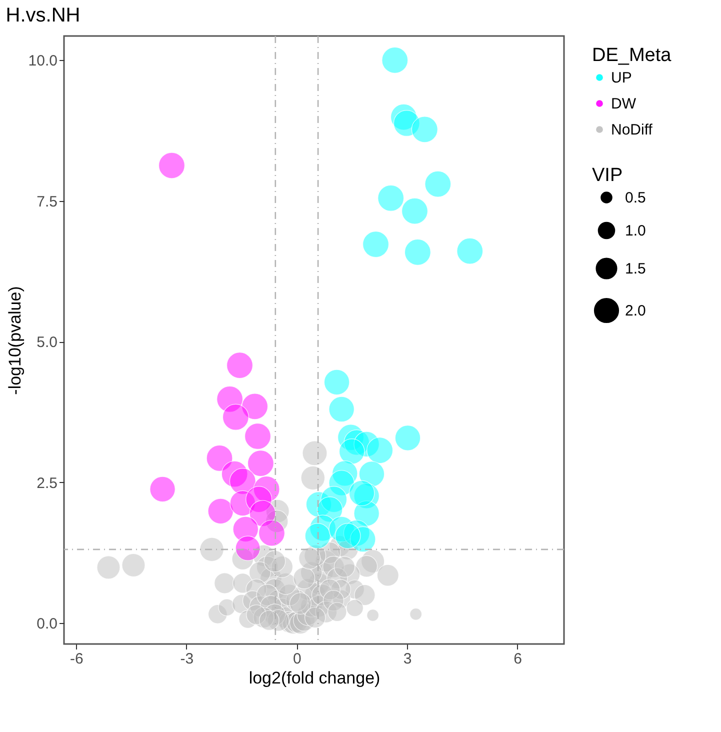  What do you see at coordinates (314, 678) in the screenshot?
I see `x-axis-title: log2(fold change)` at bounding box center [314, 678].